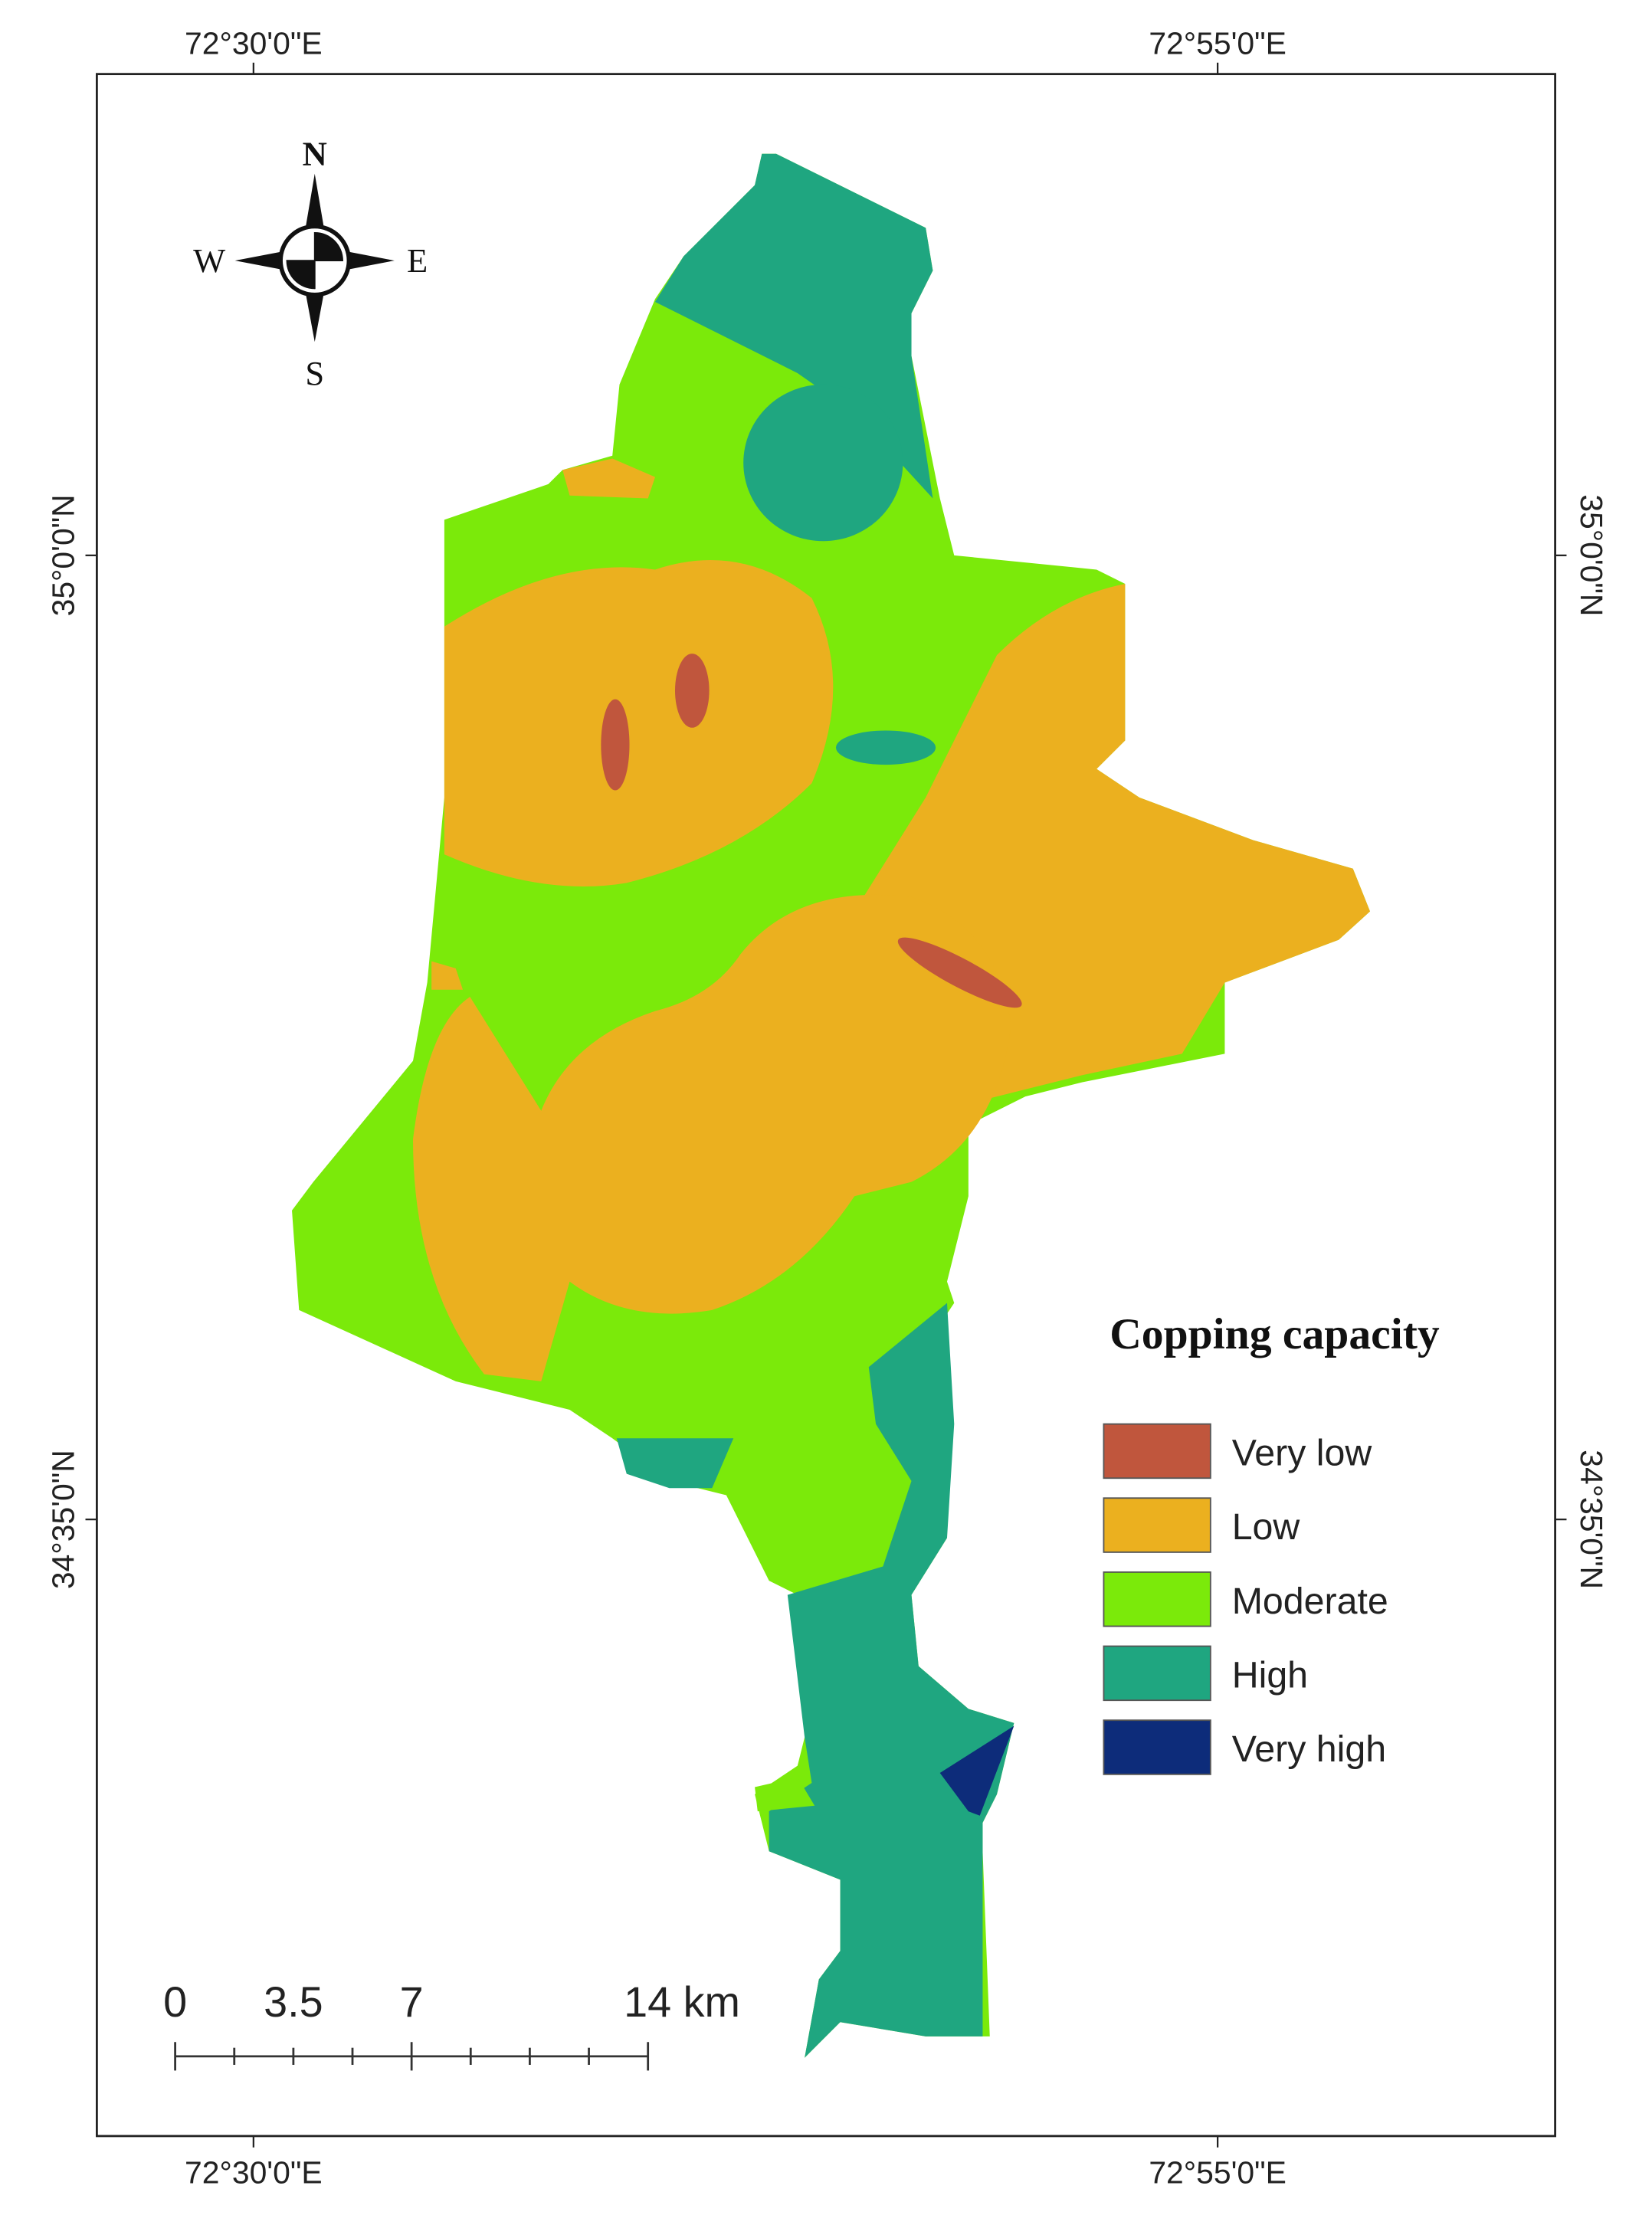 Image resolution: width=1652 pixels, height=2238 pixels. Describe the element at coordinates (315, 154) in the screenshot. I see `compass-north: N` at that location.